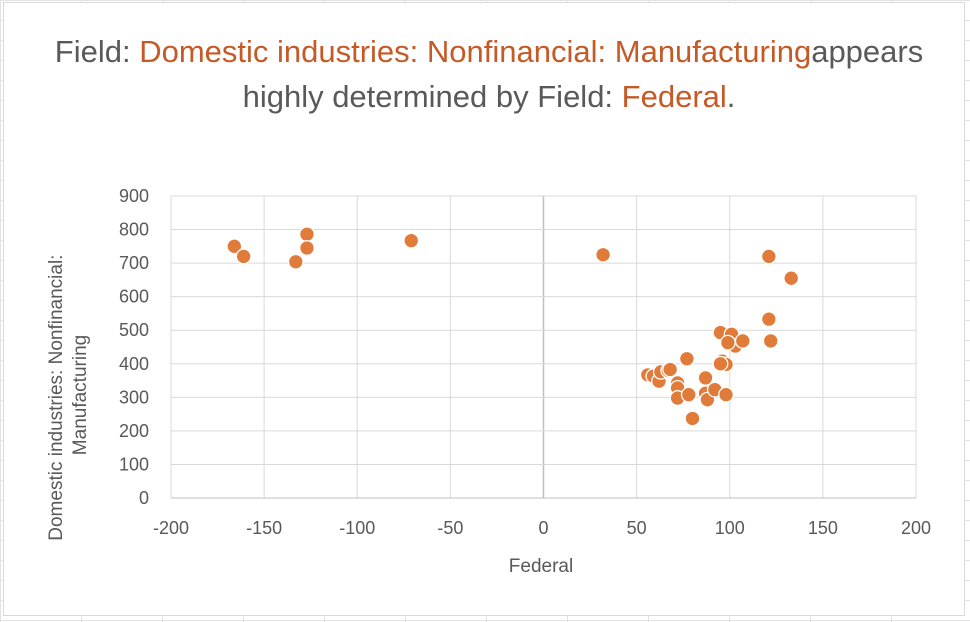 The width and height of the screenshot is (970, 622). I want to click on y-tick-label: 600, so click(134, 297).